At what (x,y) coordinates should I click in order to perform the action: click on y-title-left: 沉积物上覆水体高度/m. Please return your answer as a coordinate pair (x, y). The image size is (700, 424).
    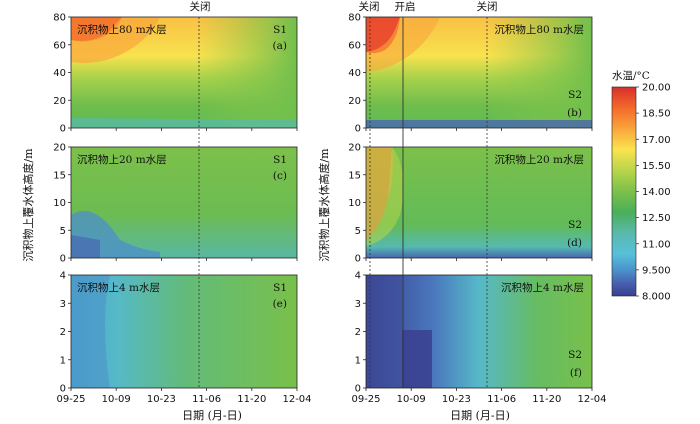
    Looking at the image, I should click on (28, 205).